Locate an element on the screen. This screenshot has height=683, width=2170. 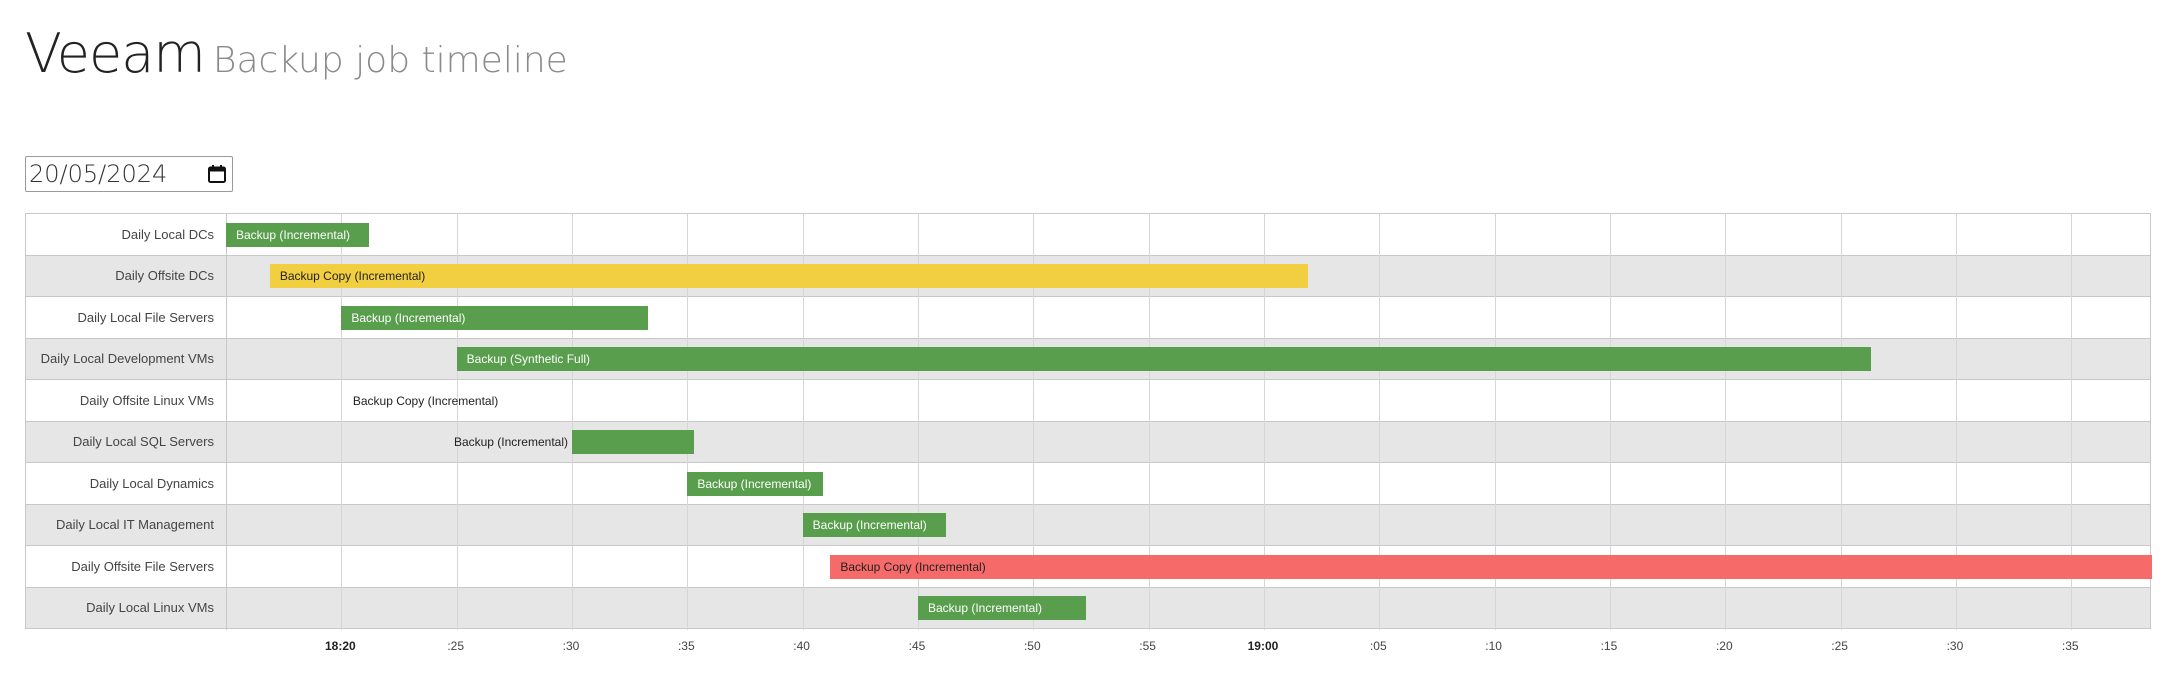
job-name-label: Daily Local Development VMs is located at coordinates (127, 359).